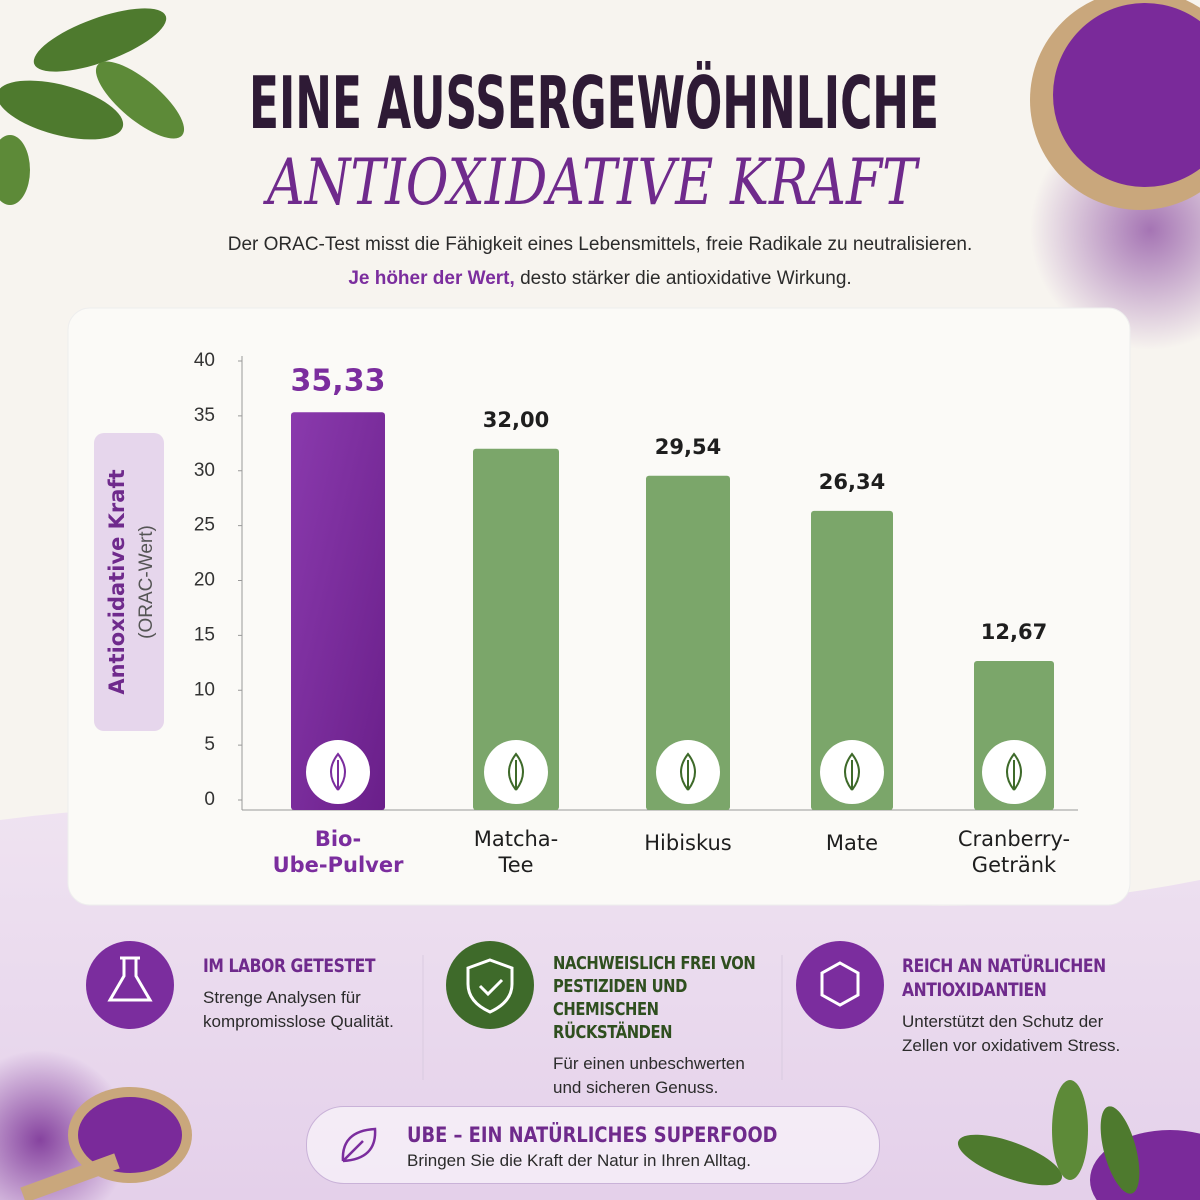  I want to click on feature-title: REICH AN NATÜRLICHEN ANTIOXIDANTIEN, so click(1004, 978).